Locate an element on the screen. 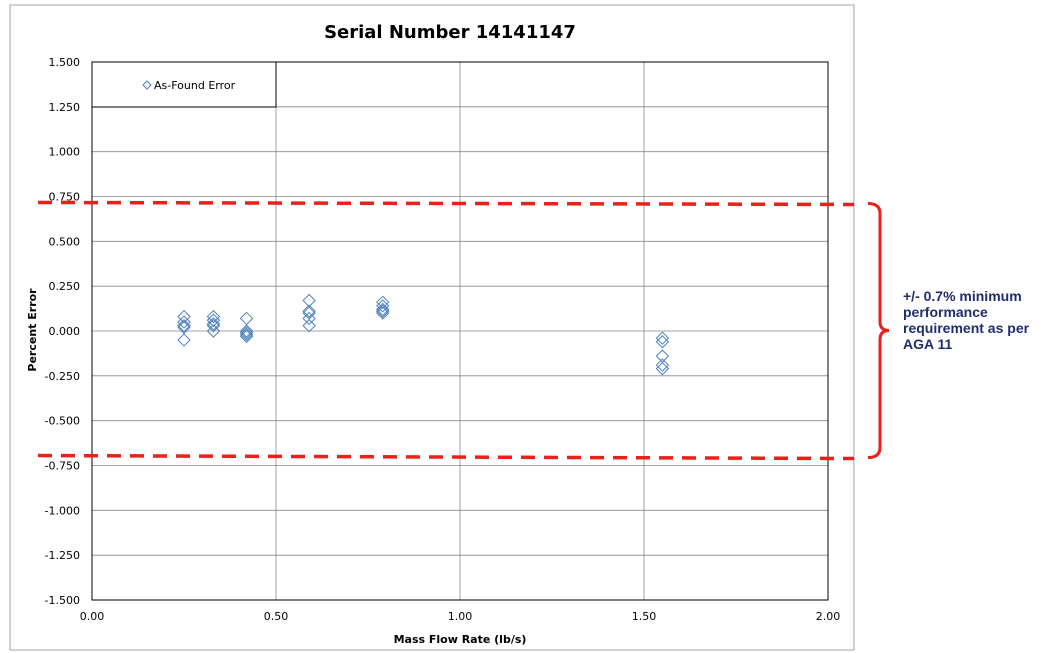 The image size is (1062, 653). annotation-line: +/- 0.7% minimum is located at coordinates (962, 296).